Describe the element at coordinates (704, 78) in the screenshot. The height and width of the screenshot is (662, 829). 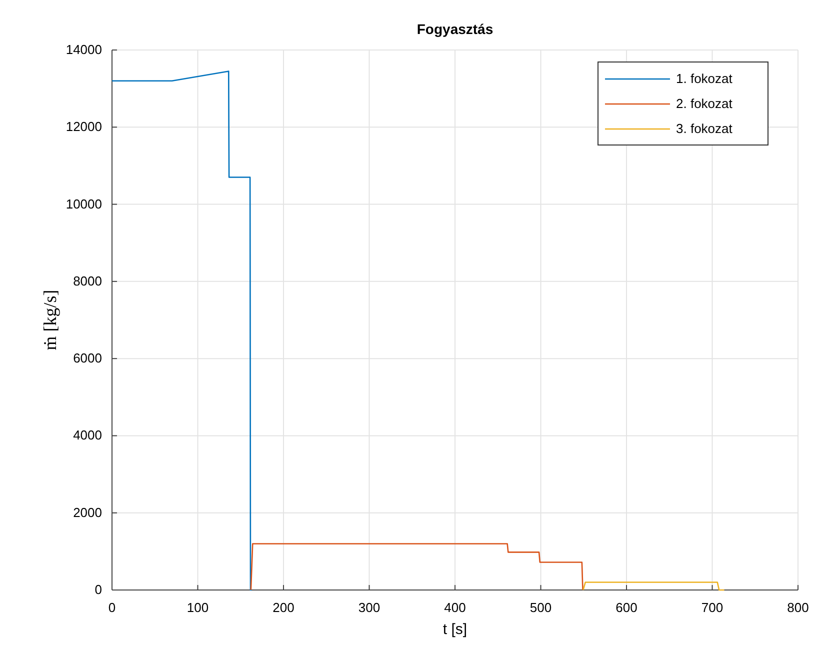
I see `legend-label: 1. fokozat` at that location.